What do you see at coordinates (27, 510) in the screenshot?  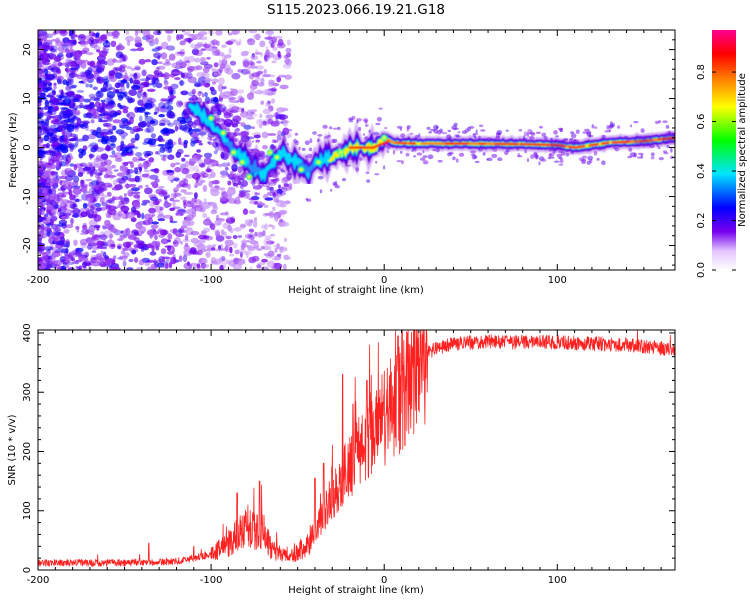 I see `snr-y-tick-label: 100` at bounding box center [27, 510].